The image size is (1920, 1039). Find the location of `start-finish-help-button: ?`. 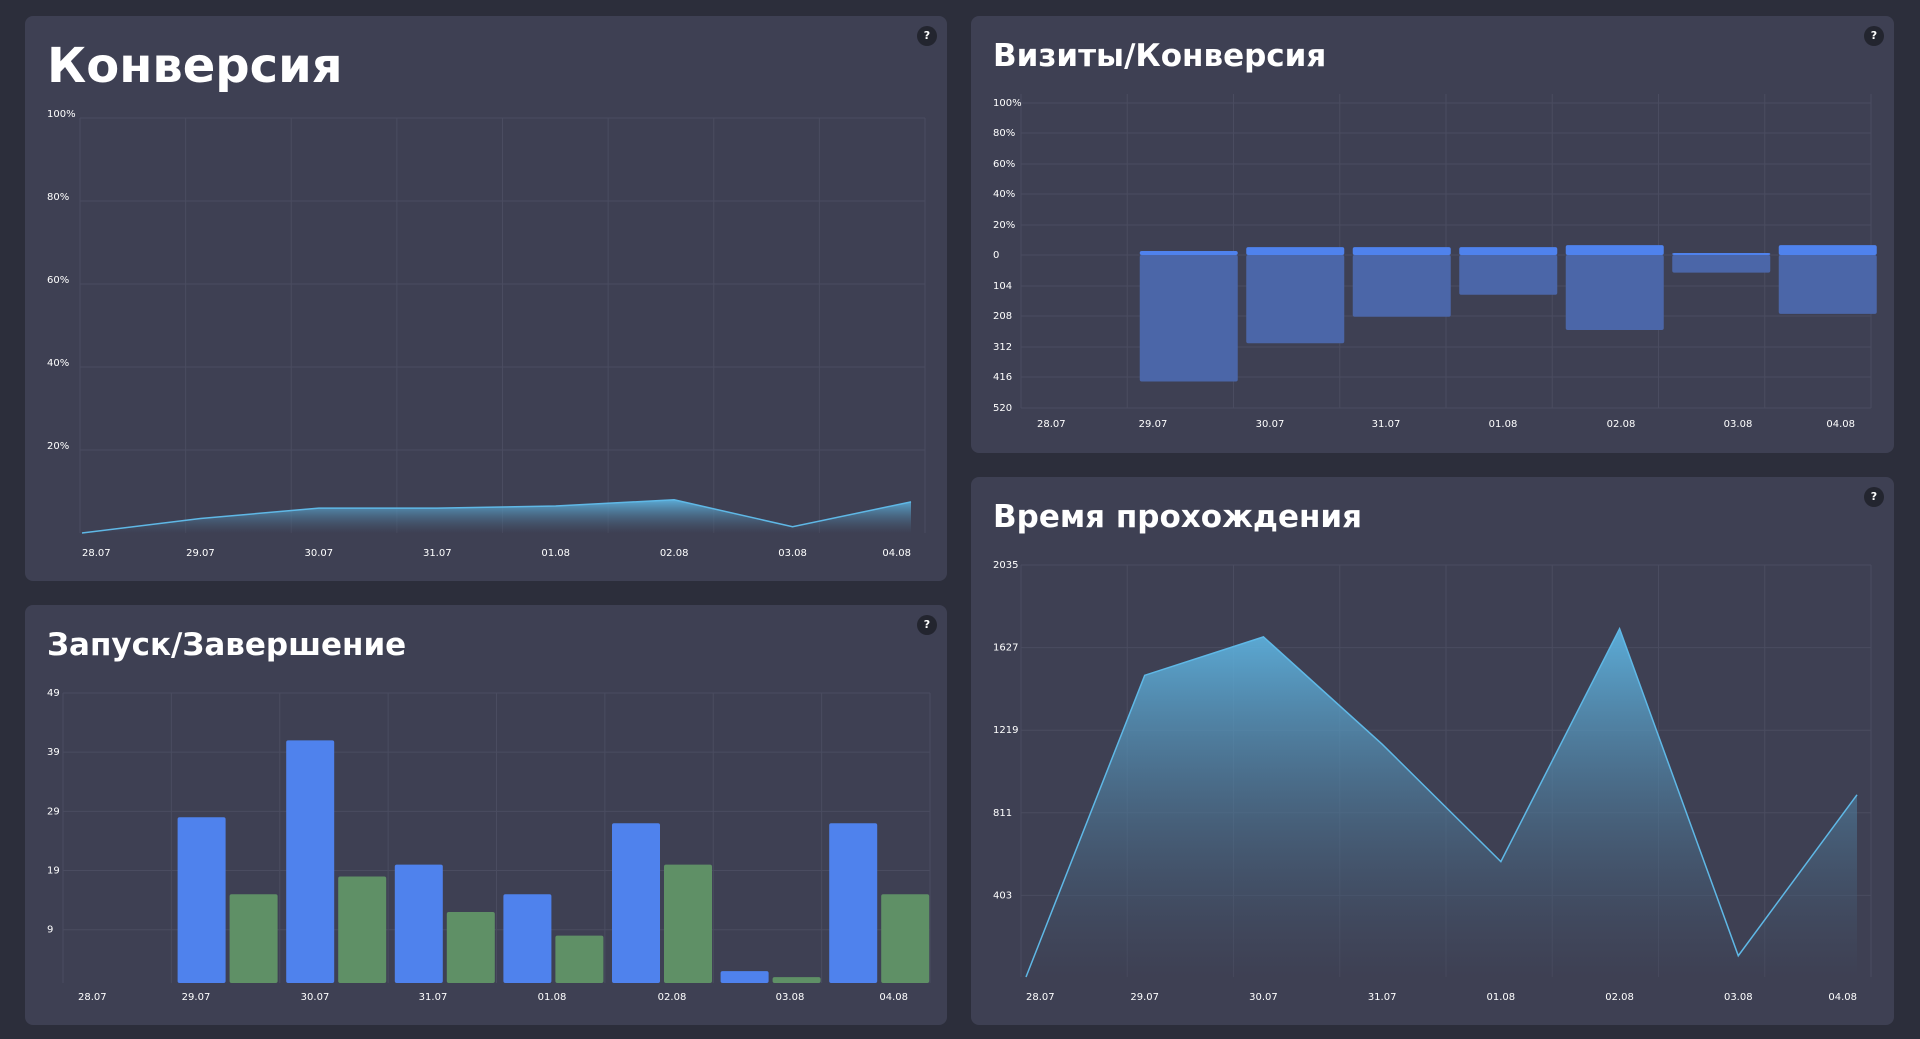

start-finish-help-button: ? is located at coordinates (927, 625).